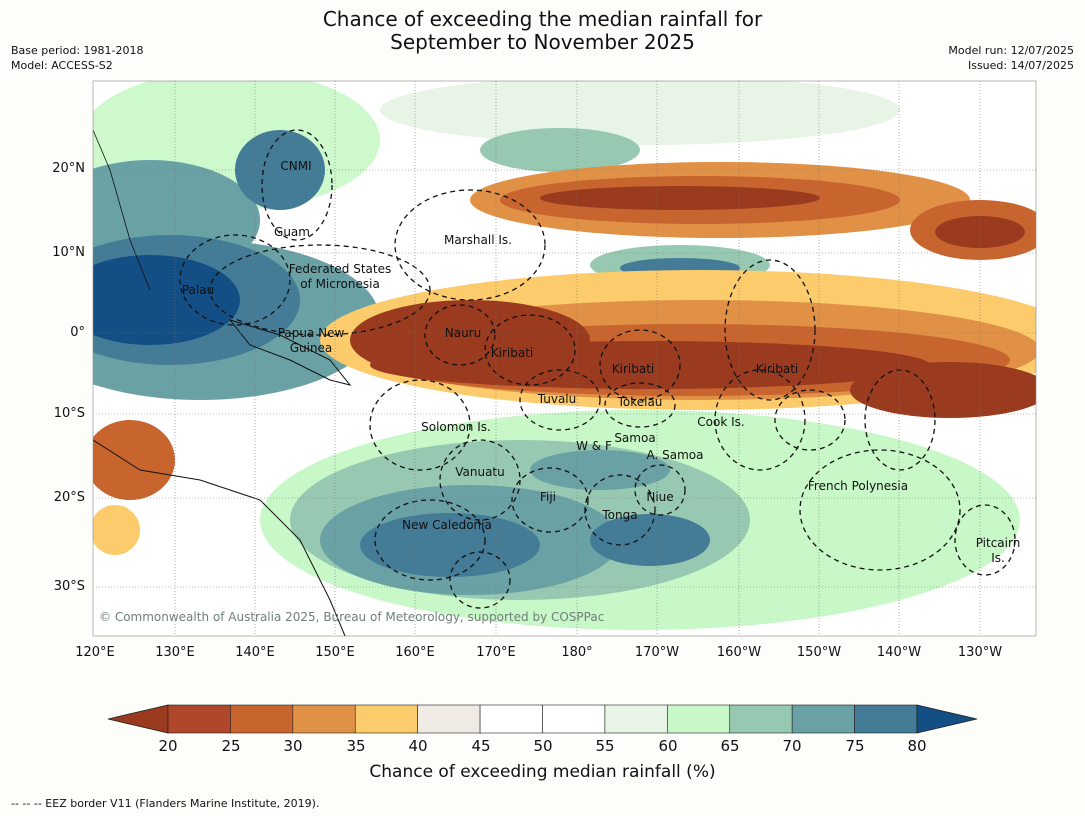  Describe the element at coordinates (512, 353) in the screenshot. I see `place-kiribati-west: Kiribati` at that location.